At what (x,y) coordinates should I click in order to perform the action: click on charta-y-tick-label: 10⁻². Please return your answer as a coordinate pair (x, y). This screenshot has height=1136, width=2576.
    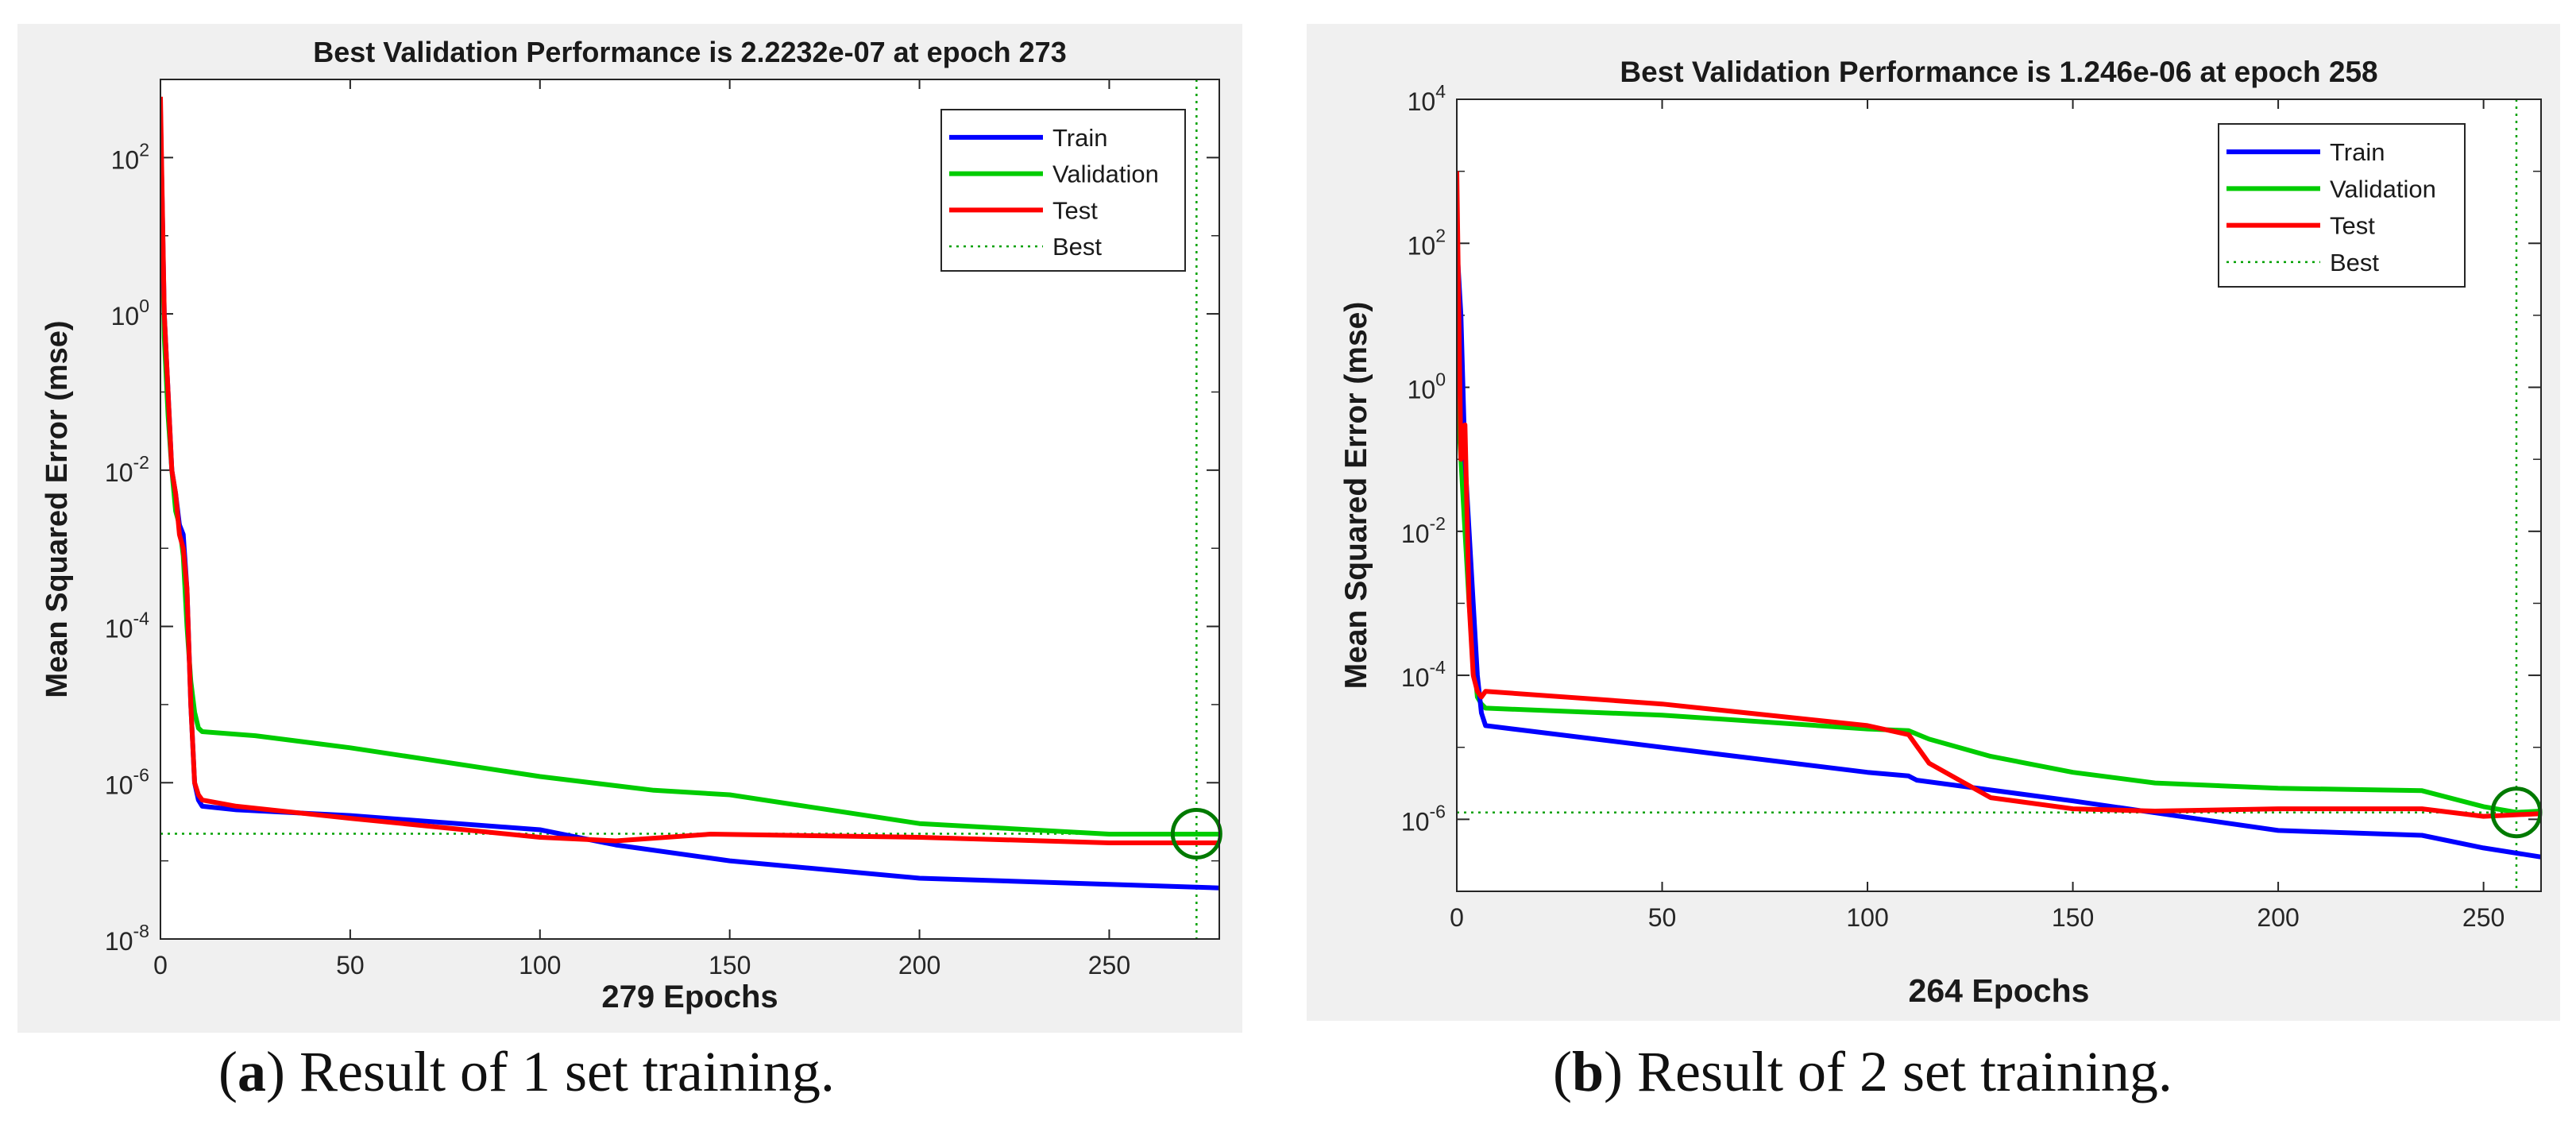
    Looking at the image, I should click on (127, 469).